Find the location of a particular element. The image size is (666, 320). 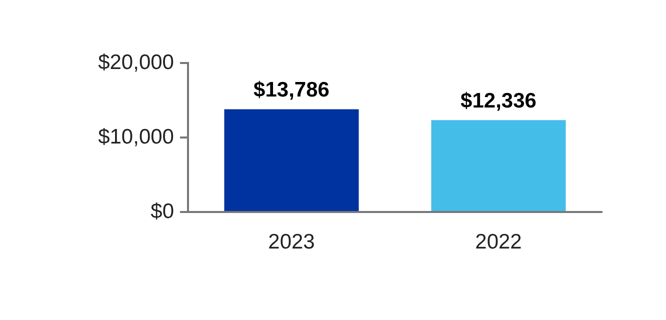

y-tick-label: $20,000 is located at coordinates (136, 62).